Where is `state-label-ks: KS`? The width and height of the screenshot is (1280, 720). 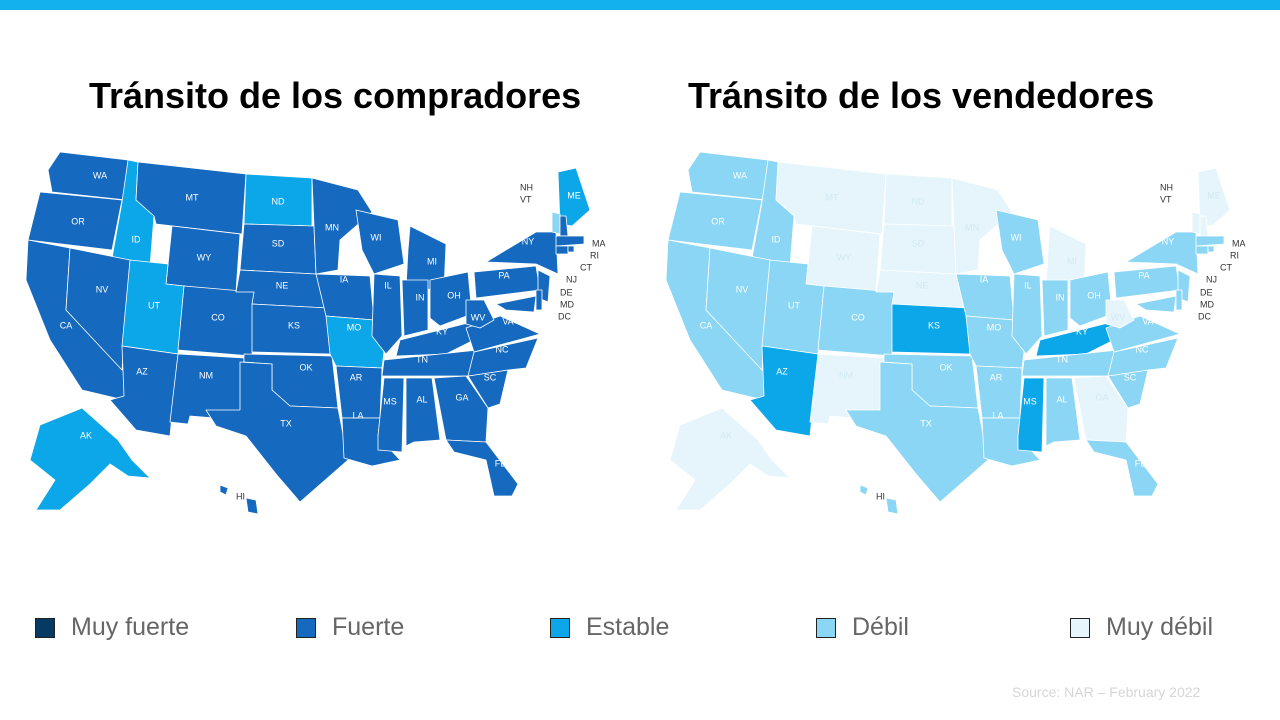 state-label-ks: KS is located at coordinates (294, 325).